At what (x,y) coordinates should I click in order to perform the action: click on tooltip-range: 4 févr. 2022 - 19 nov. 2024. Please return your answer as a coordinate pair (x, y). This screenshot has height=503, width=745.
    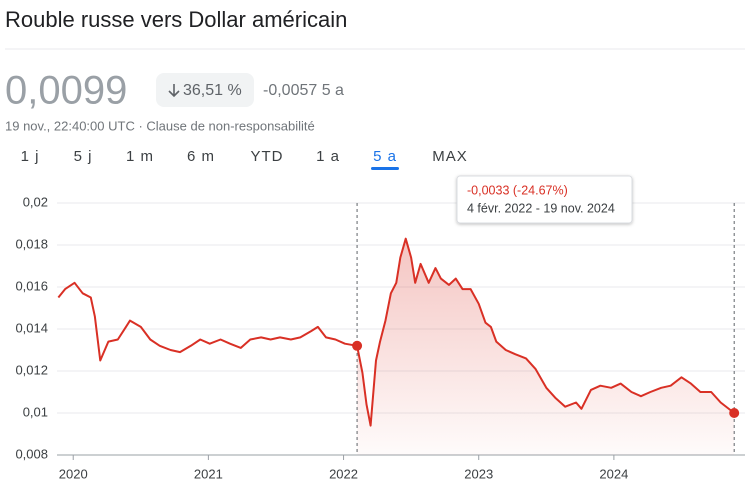
    Looking at the image, I should click on (541, 208).